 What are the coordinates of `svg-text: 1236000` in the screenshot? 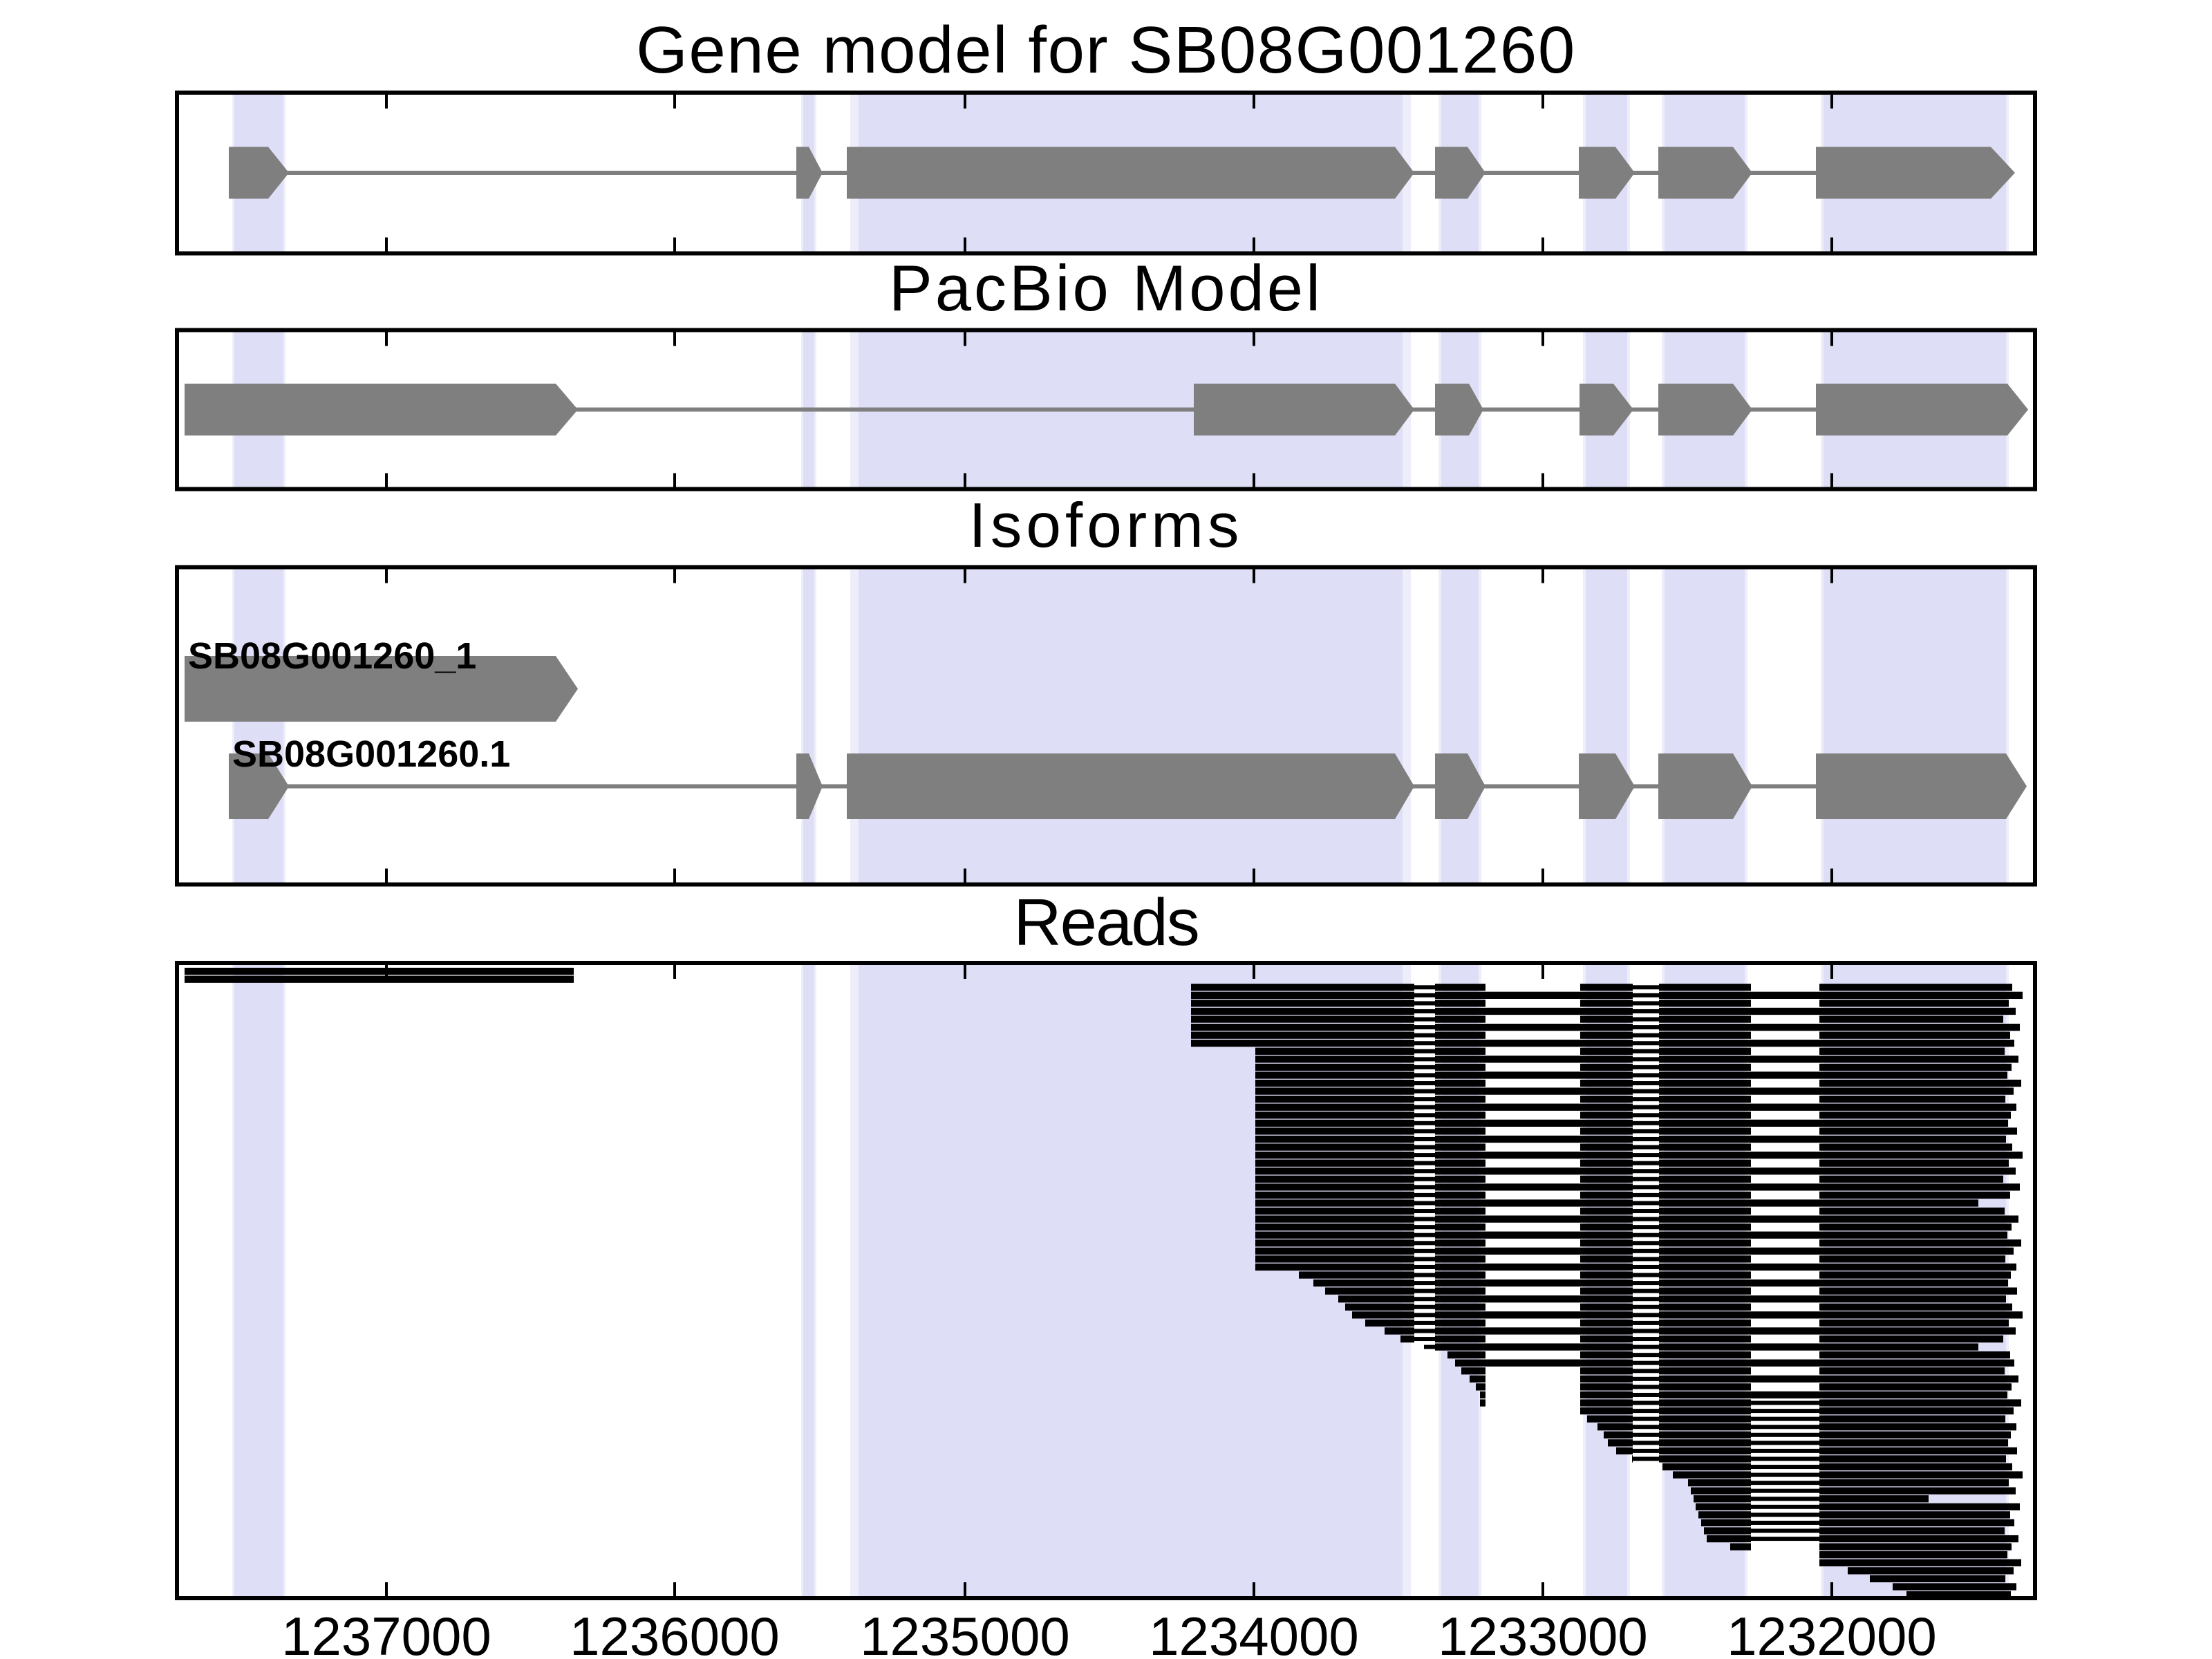 It's located at (675, 1633).